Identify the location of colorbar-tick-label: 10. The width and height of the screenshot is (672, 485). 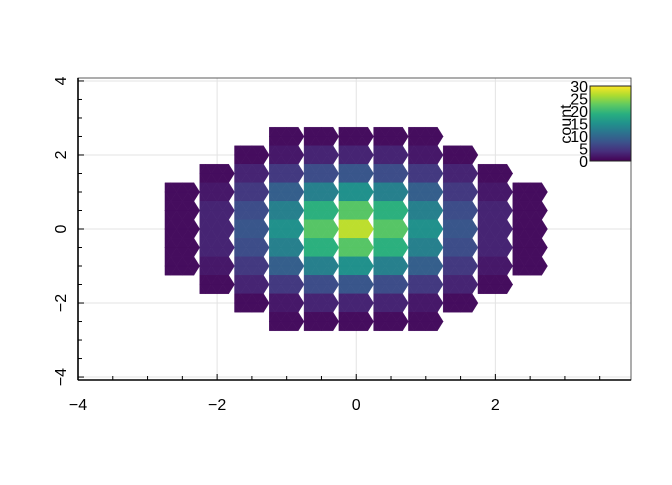
(579, 137).